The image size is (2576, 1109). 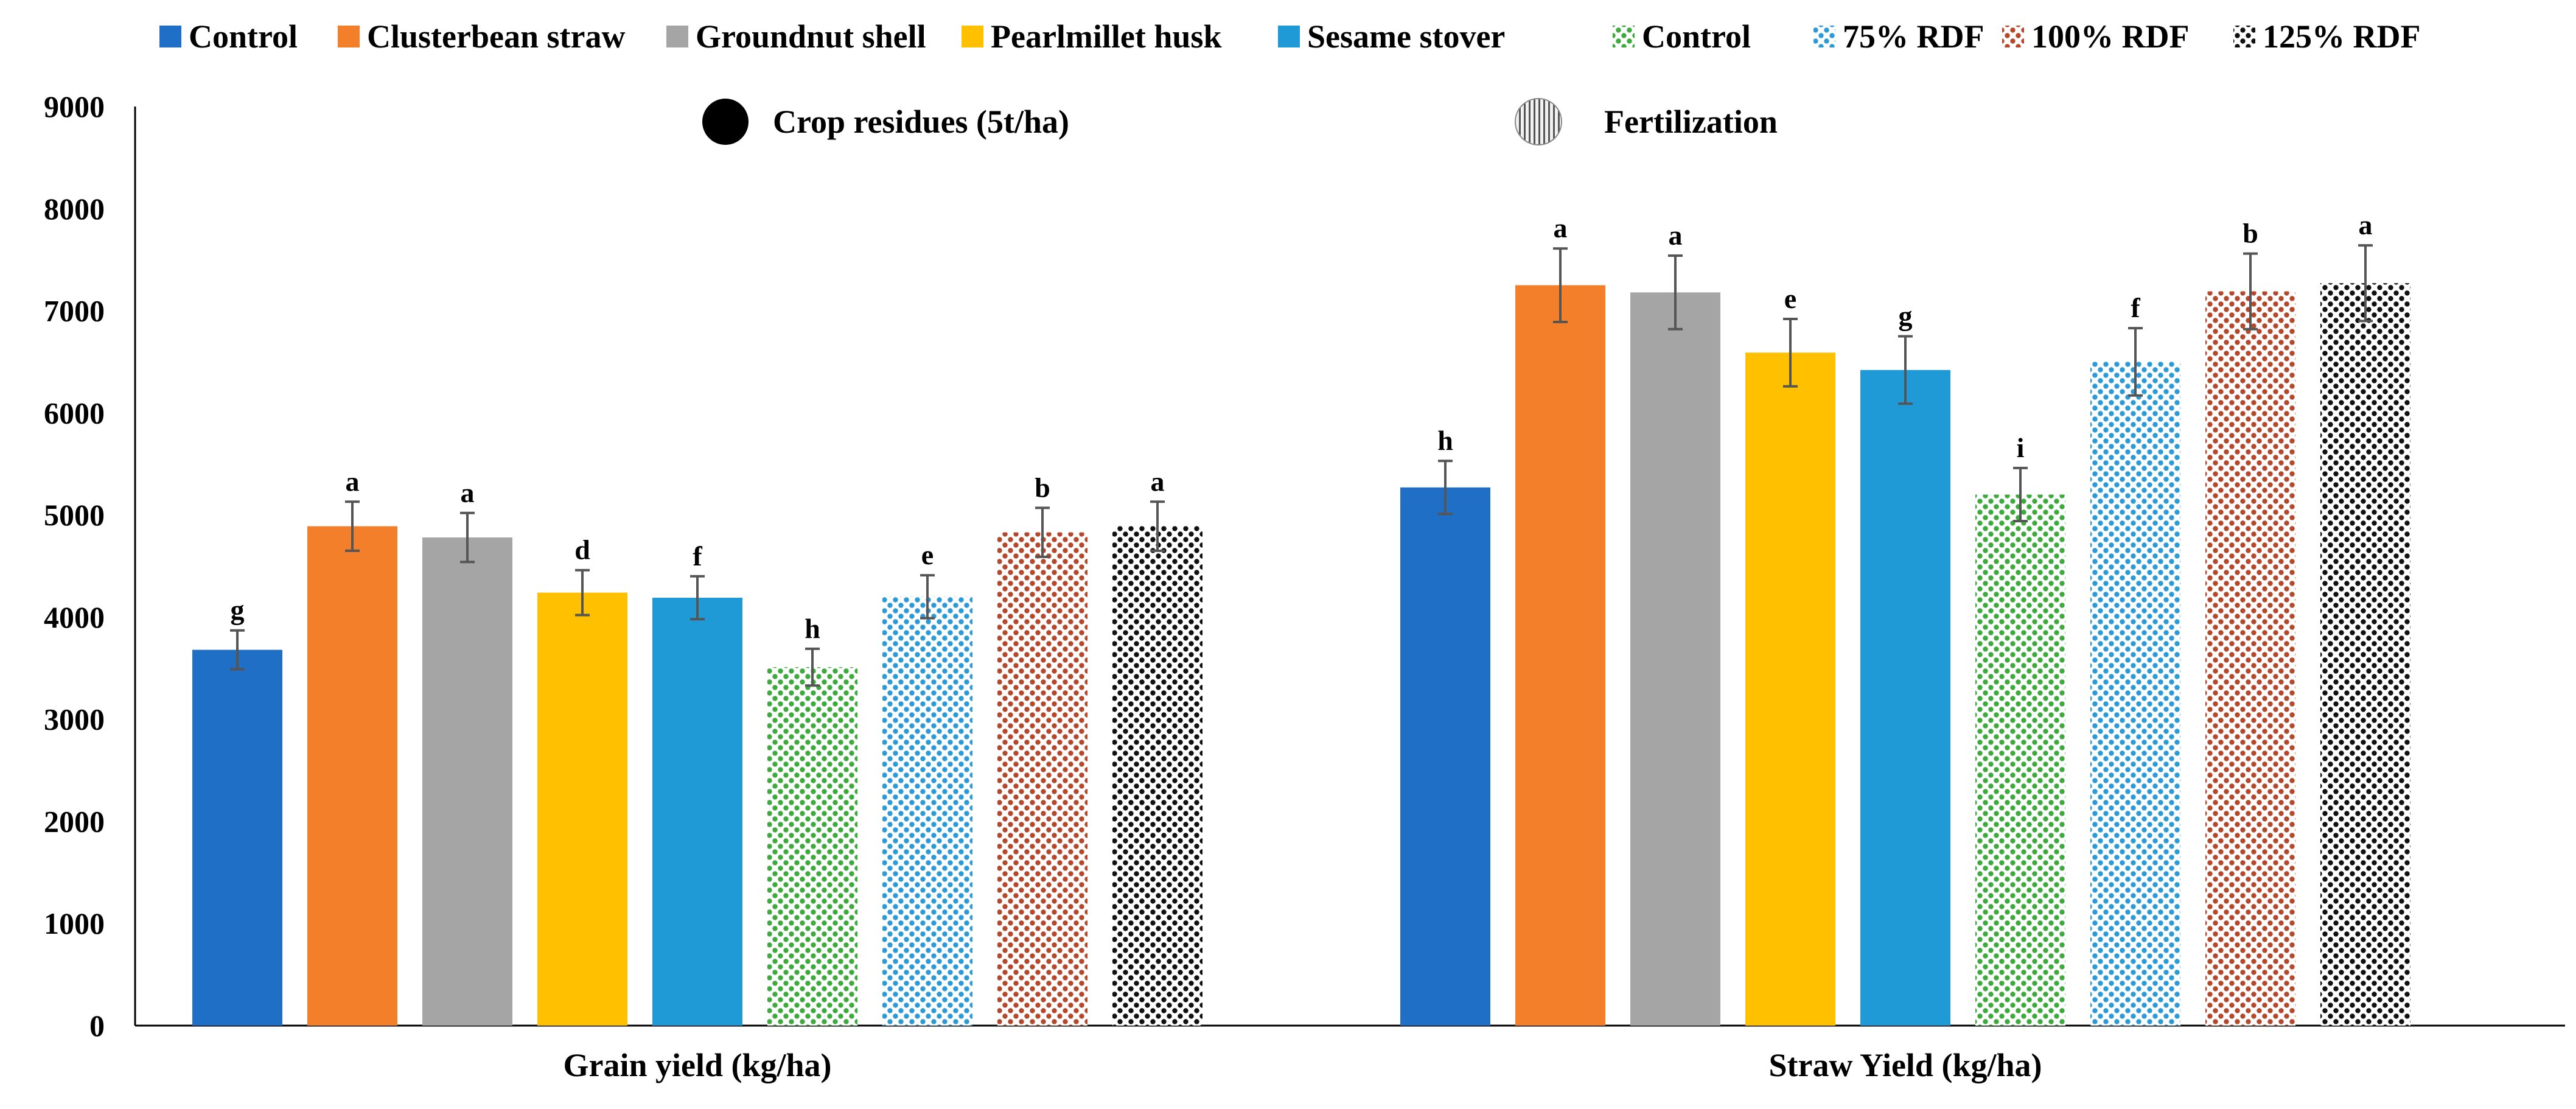 What do you see at coordinates (74, 719) in the screenshot?
I see `y-tick-label: 3000` at bounding box center [74, 719].